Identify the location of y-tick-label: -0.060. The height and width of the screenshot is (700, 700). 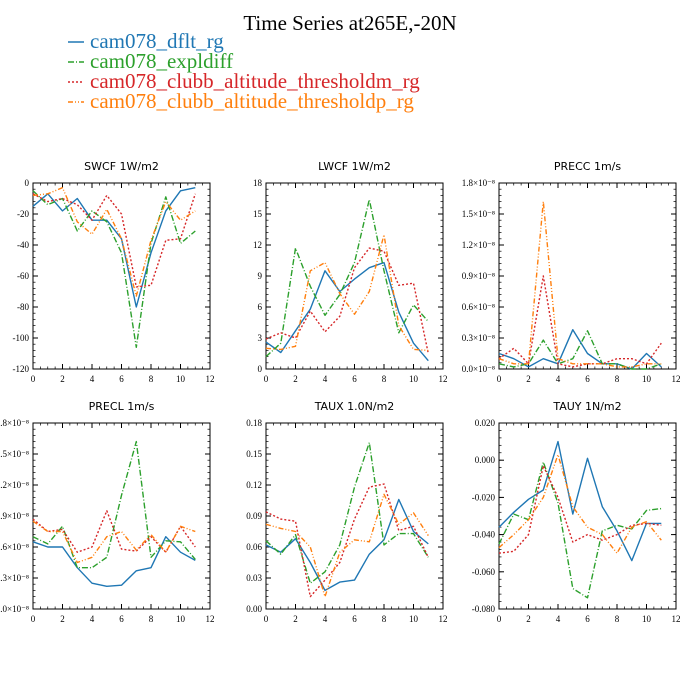
(484, 572).